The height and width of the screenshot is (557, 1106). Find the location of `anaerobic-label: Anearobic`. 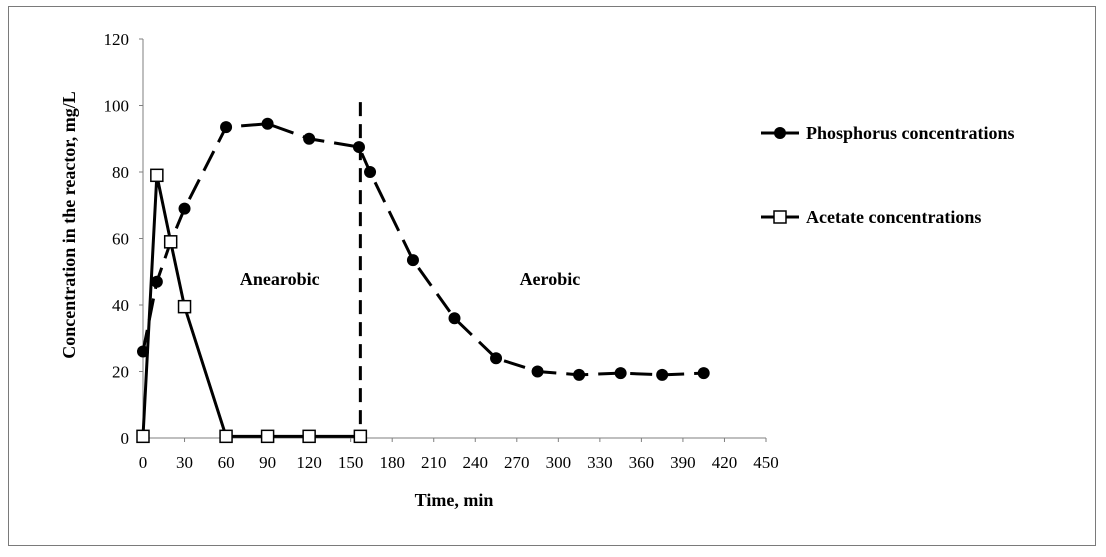

anaerobic-label: Anearobic is located at coordinates (280, 279).